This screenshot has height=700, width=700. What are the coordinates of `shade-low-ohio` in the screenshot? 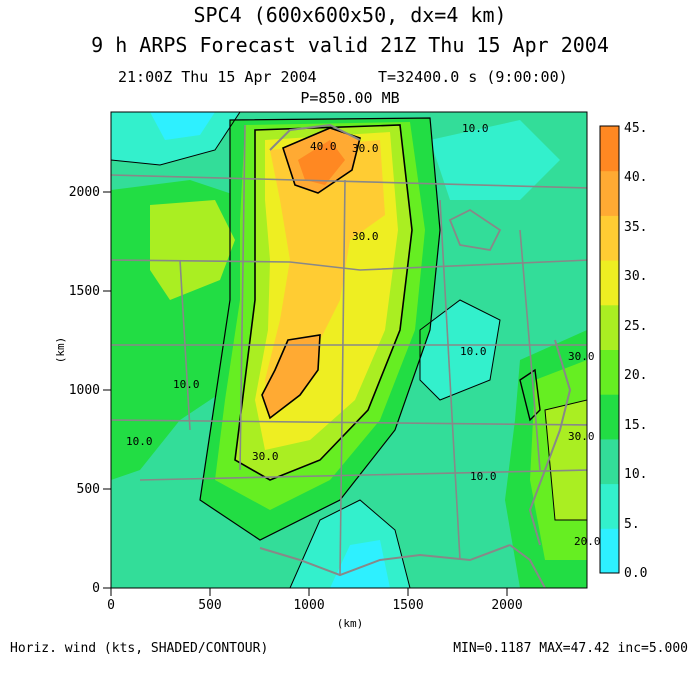 It's located at (460, 350).